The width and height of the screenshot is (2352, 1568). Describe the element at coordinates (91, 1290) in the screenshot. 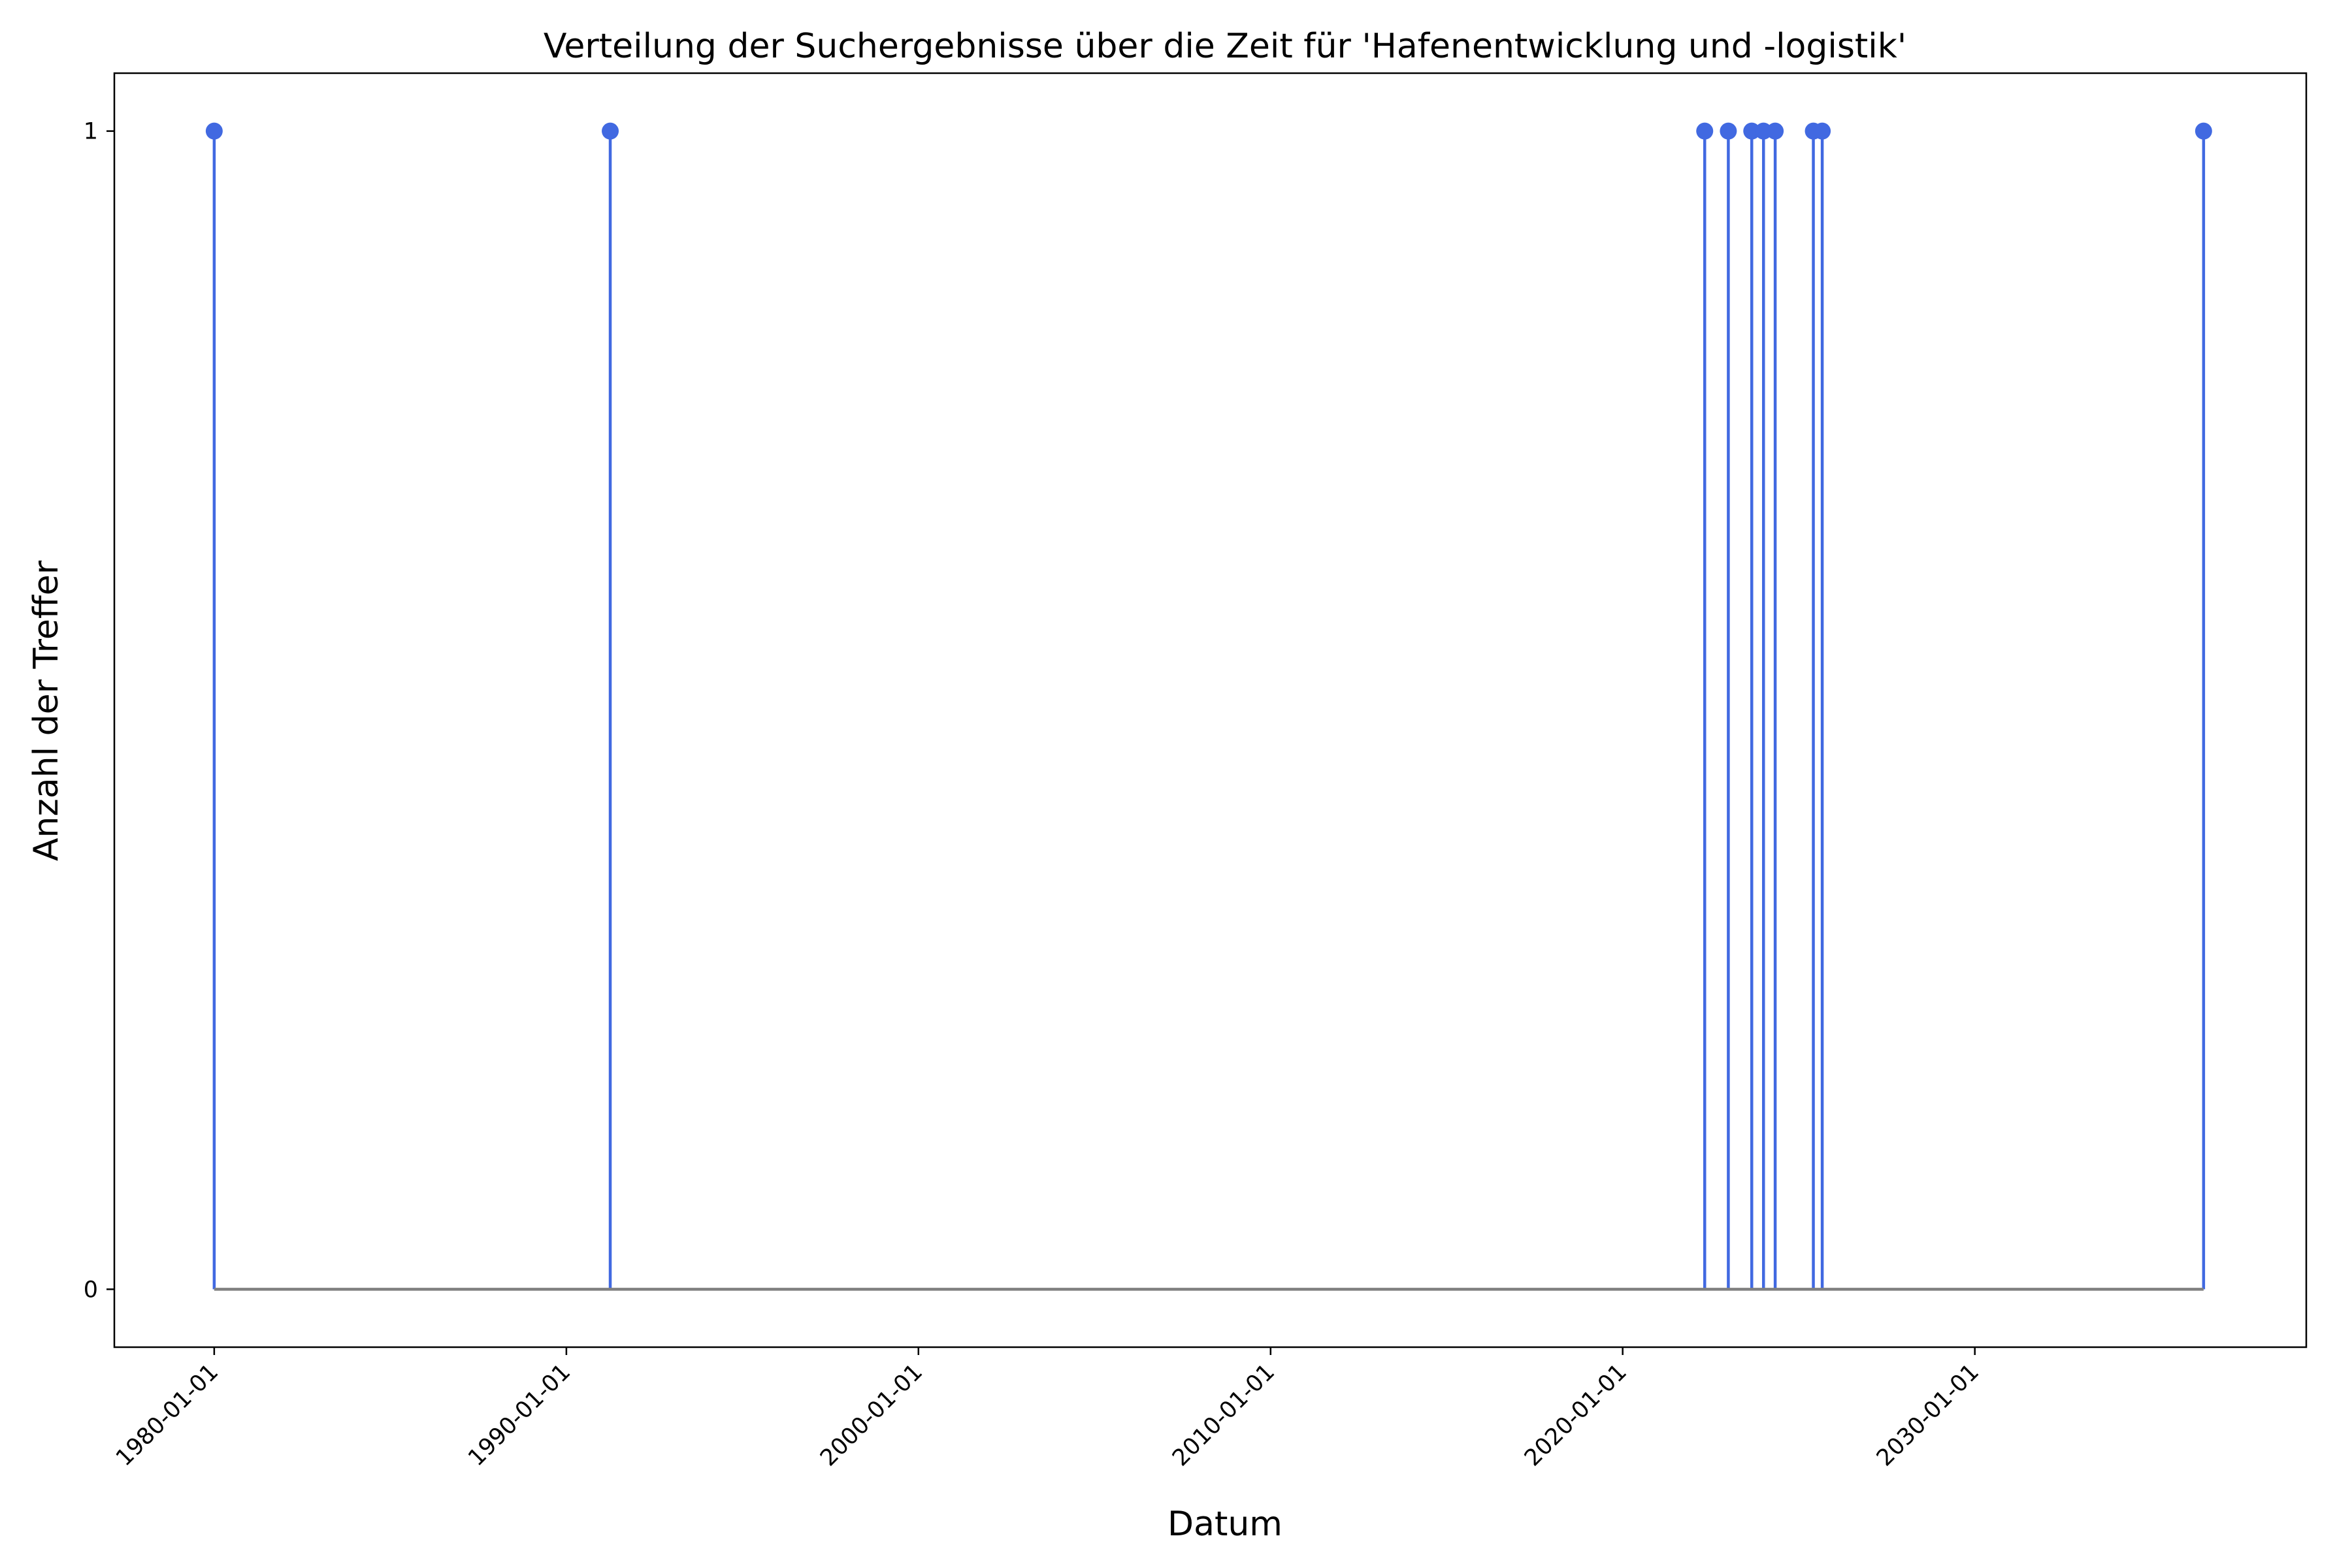

I see `y-tick-label: 0` at that location.